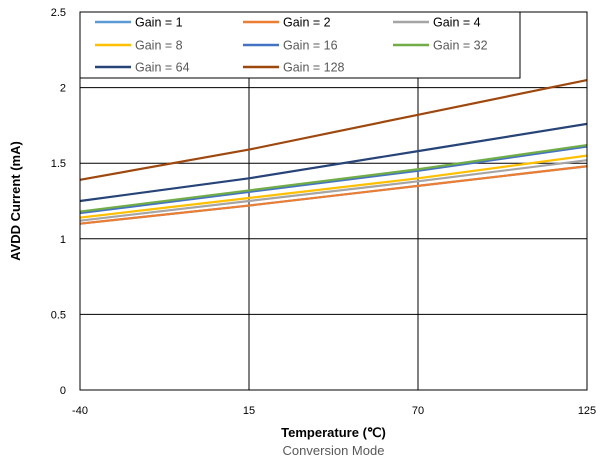  I want to click on x-tick-label: 15, so click(249, 411).